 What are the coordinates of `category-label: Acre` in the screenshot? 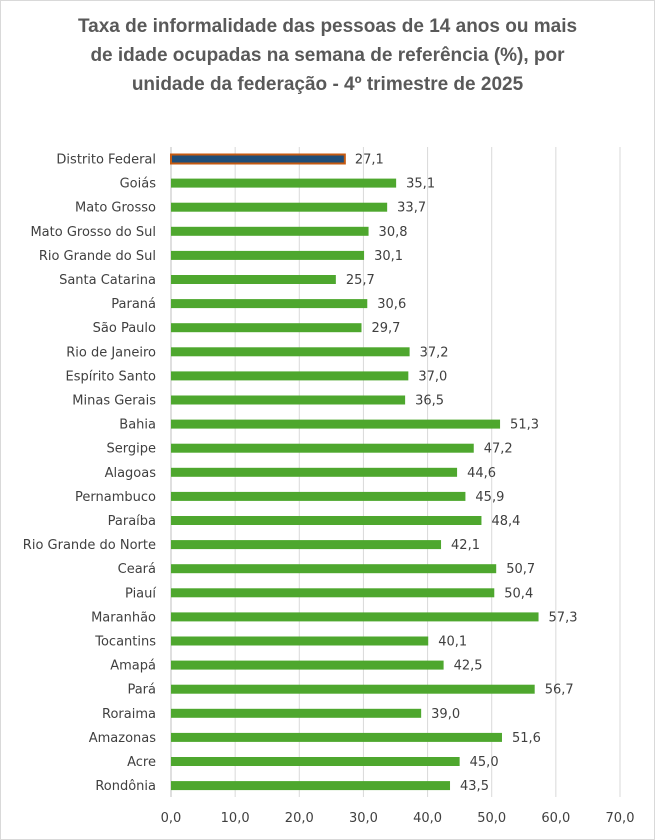 It's located at (141, 762).